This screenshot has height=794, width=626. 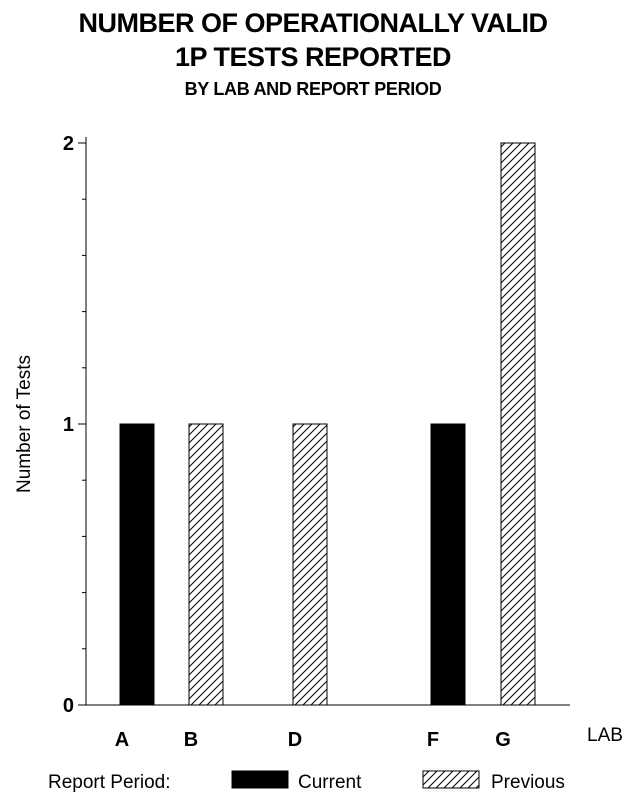 I want to click on x-tick-label-f: F, so click(x=433, y=740).